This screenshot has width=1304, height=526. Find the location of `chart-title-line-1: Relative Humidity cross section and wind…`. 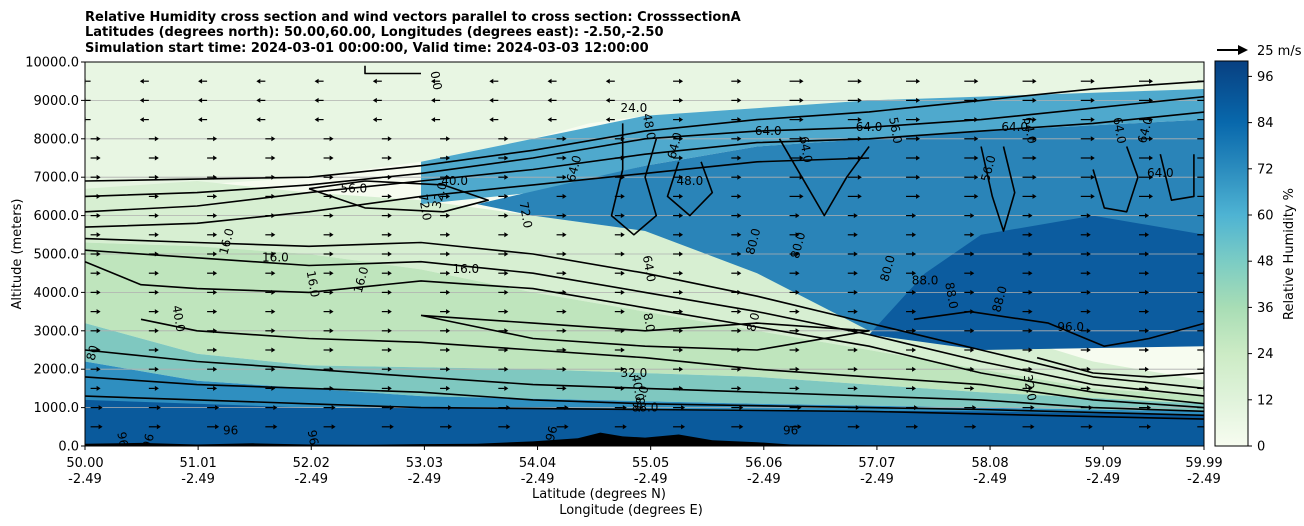

chart-title-line-1: Relative Humidity cross section and wind… is located at coordinates (413, 17).